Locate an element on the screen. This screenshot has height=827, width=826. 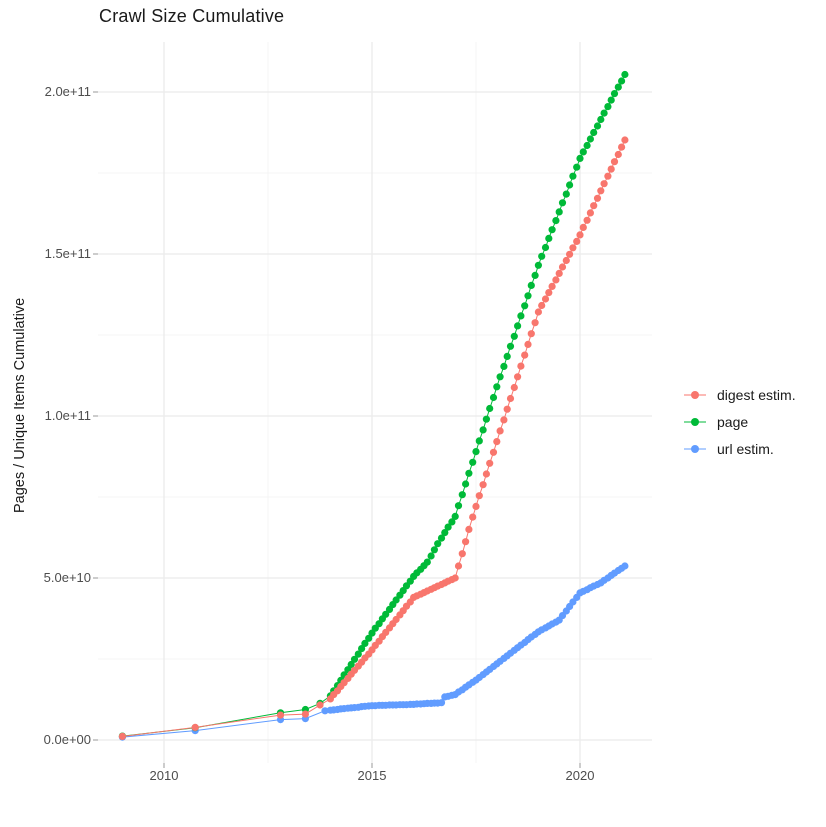
y-tick-label-5e10: 5.0e+10 is located at coordinates (67, 577).